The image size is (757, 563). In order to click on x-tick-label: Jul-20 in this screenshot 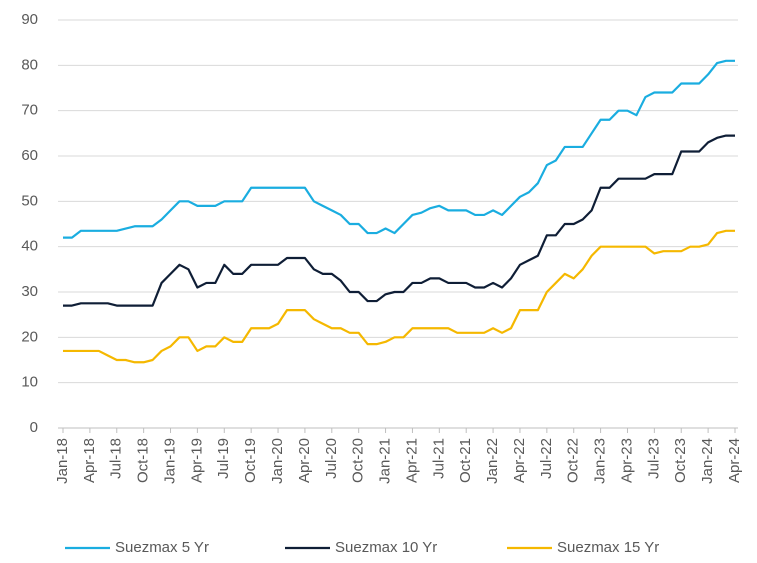, I will do `click(331, 458)`.